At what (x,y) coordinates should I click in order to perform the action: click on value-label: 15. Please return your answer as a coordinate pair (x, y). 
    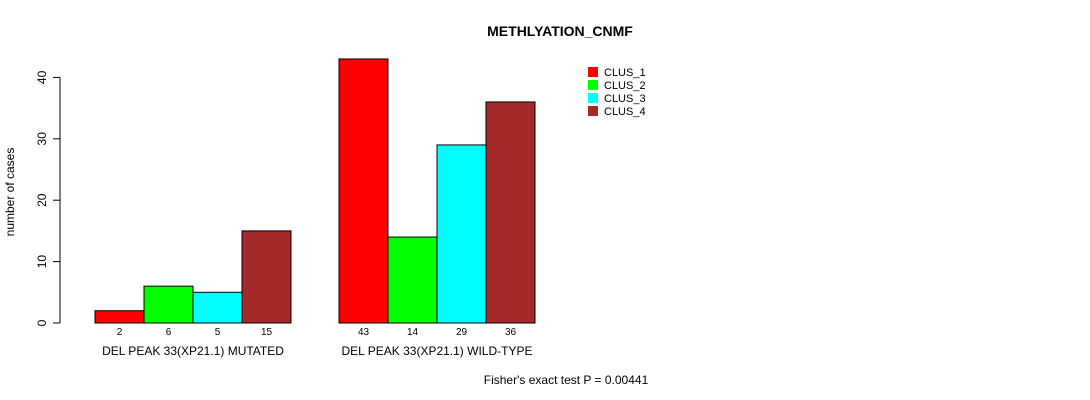
    Looking at the image, I should click on (267, 332).